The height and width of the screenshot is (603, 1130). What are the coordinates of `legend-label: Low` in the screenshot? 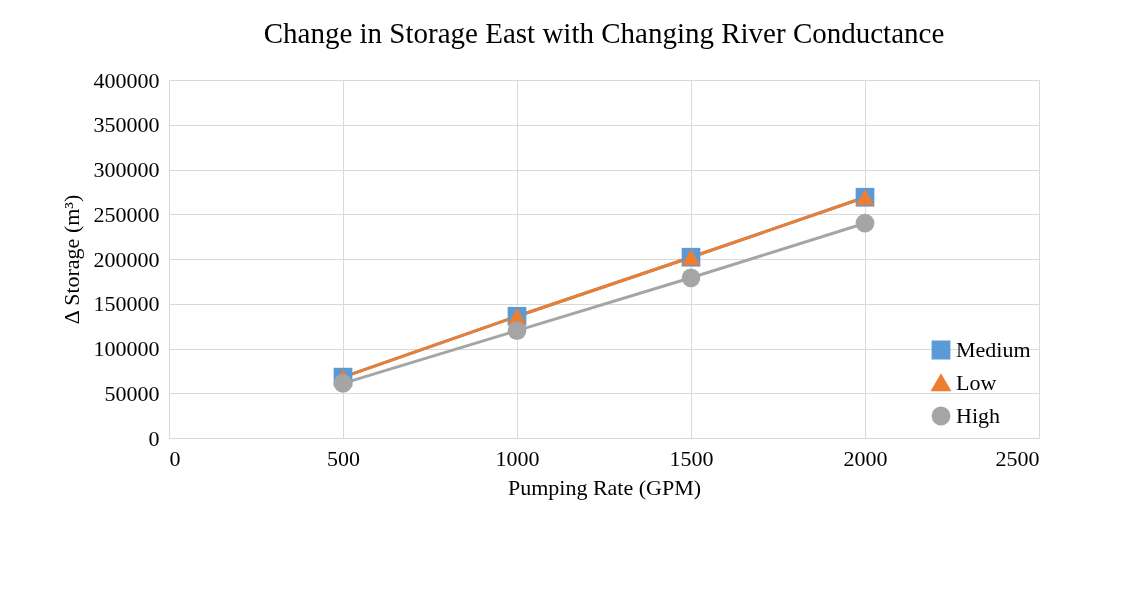 It's located at (976, 382).